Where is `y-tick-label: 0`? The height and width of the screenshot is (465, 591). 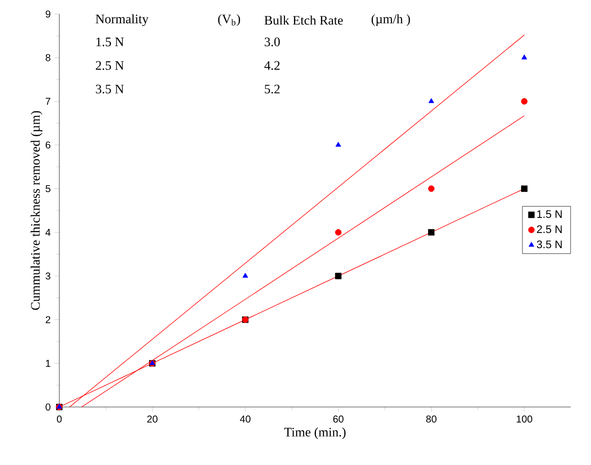 y-tick-label: 0 is located at coordinates (48, 407).